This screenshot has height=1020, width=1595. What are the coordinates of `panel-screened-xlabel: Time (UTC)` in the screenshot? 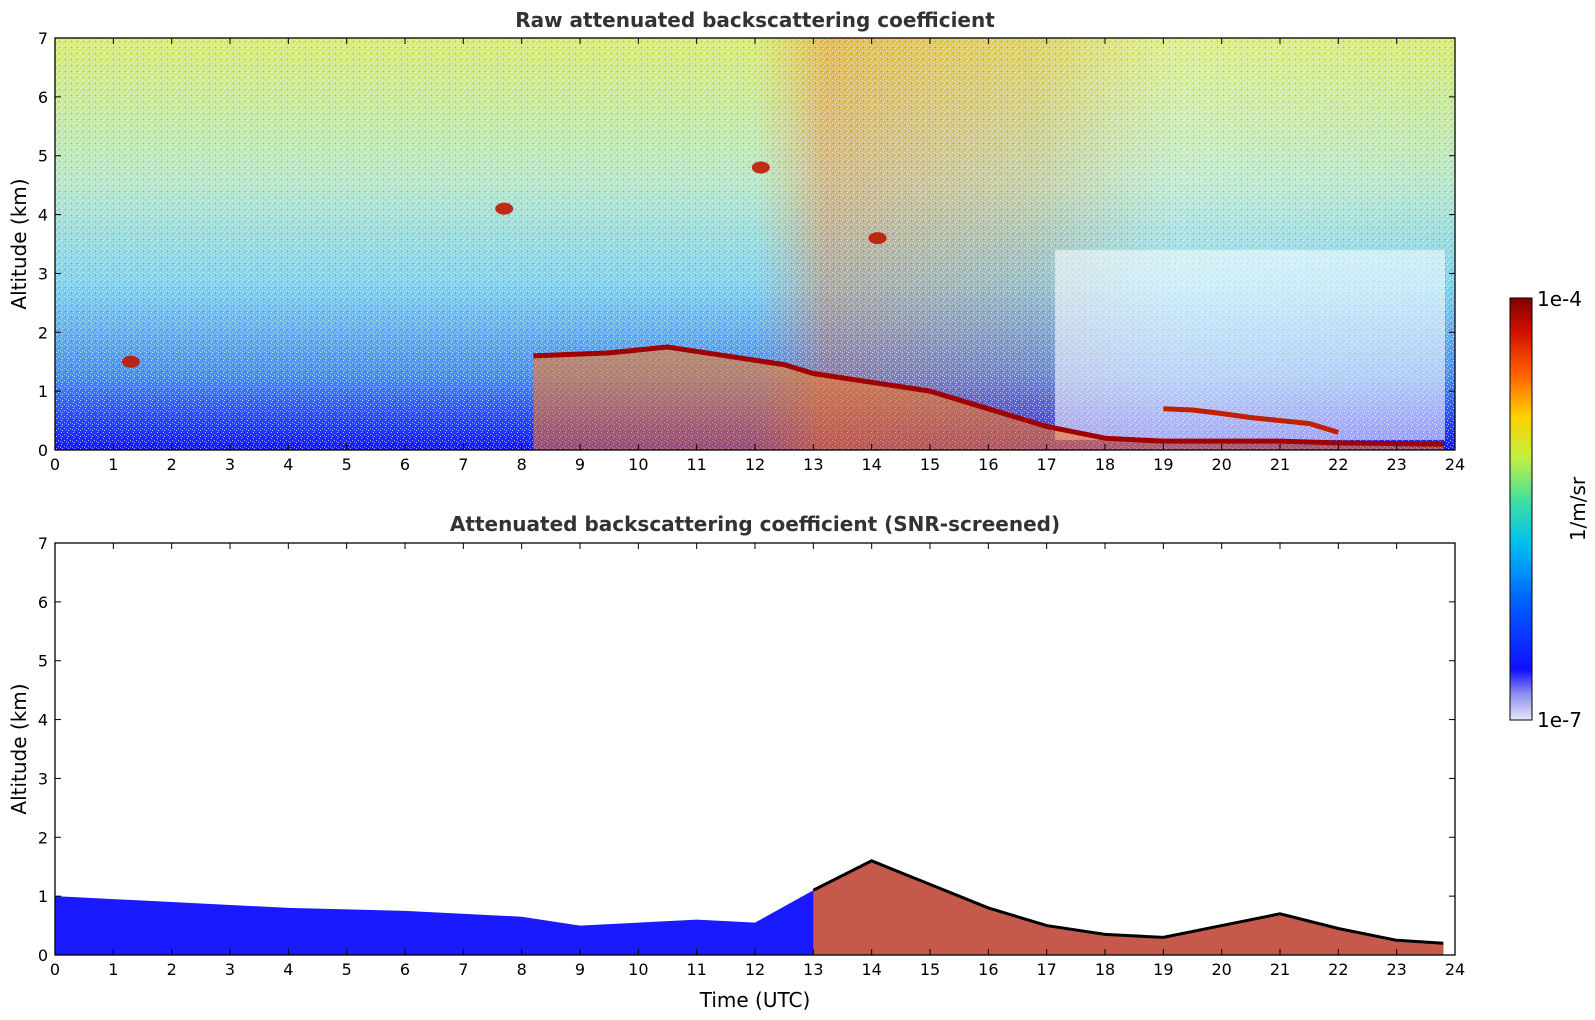 It's located at (755, 1000).